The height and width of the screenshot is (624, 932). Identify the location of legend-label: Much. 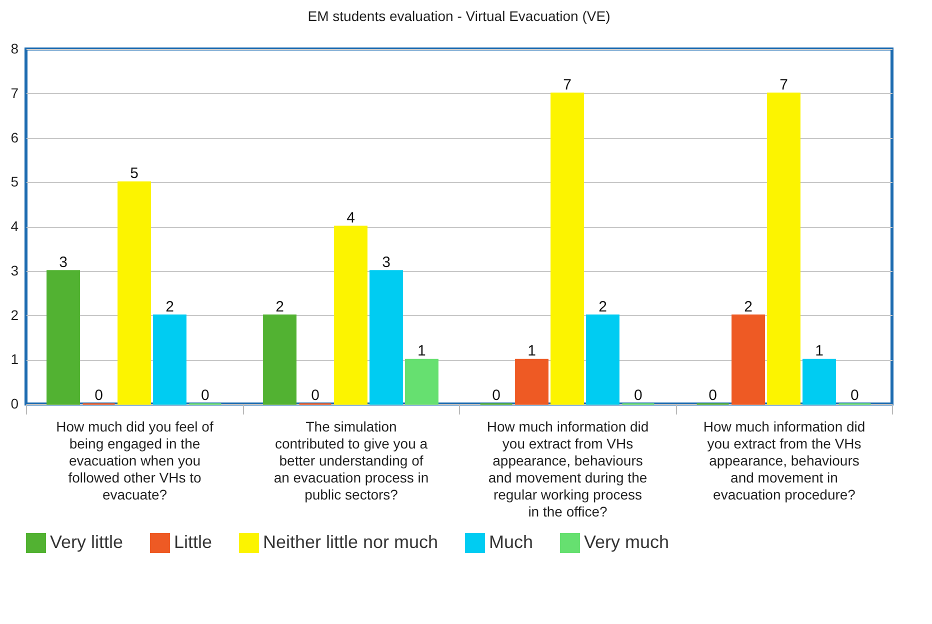
(511, 542).